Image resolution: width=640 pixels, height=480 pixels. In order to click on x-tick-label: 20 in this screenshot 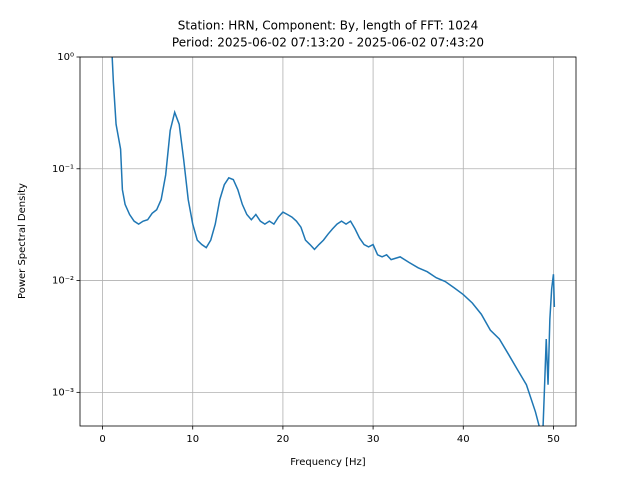, I will do `click(283, 439)`.